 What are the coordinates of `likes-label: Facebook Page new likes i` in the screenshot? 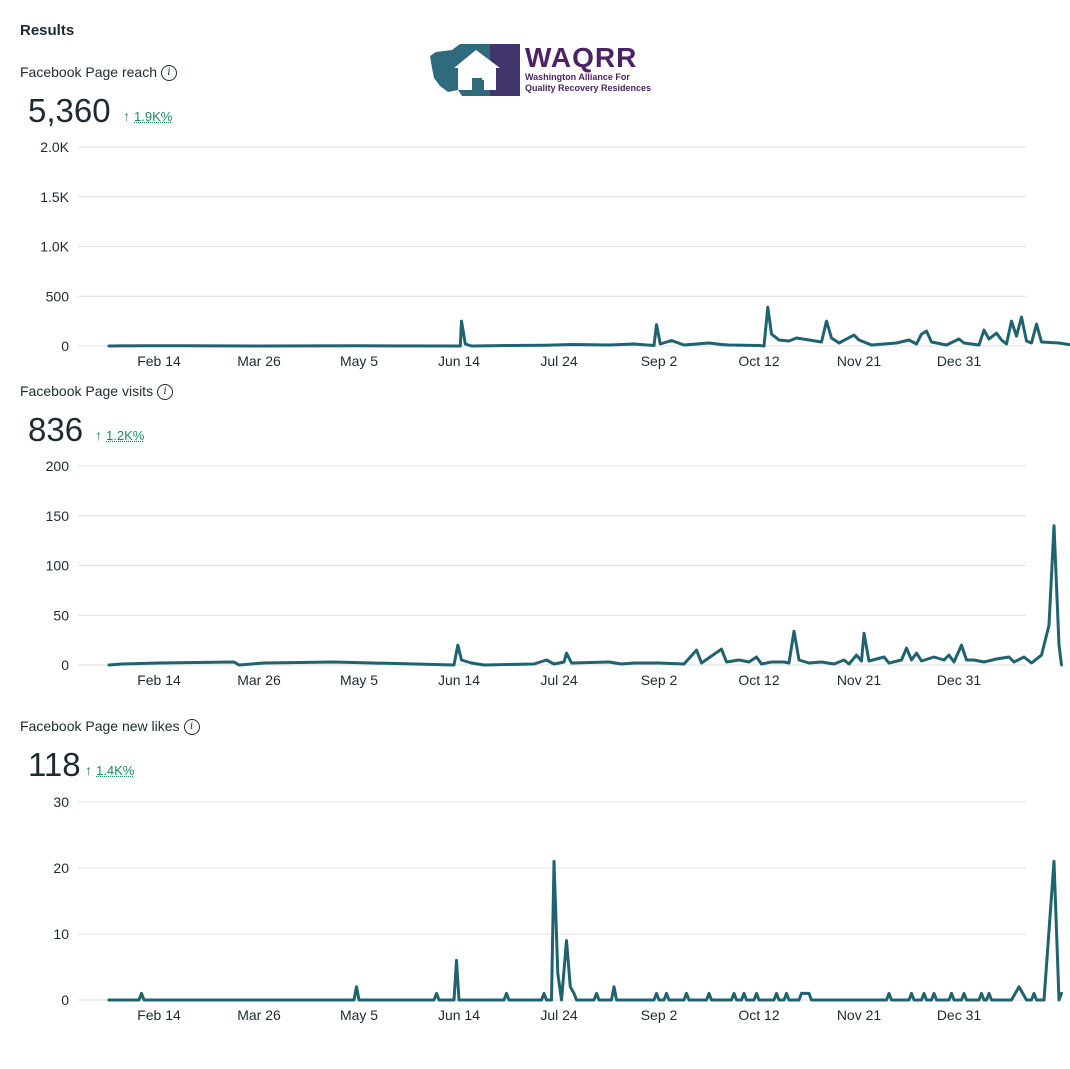 It's located at (110, 727).